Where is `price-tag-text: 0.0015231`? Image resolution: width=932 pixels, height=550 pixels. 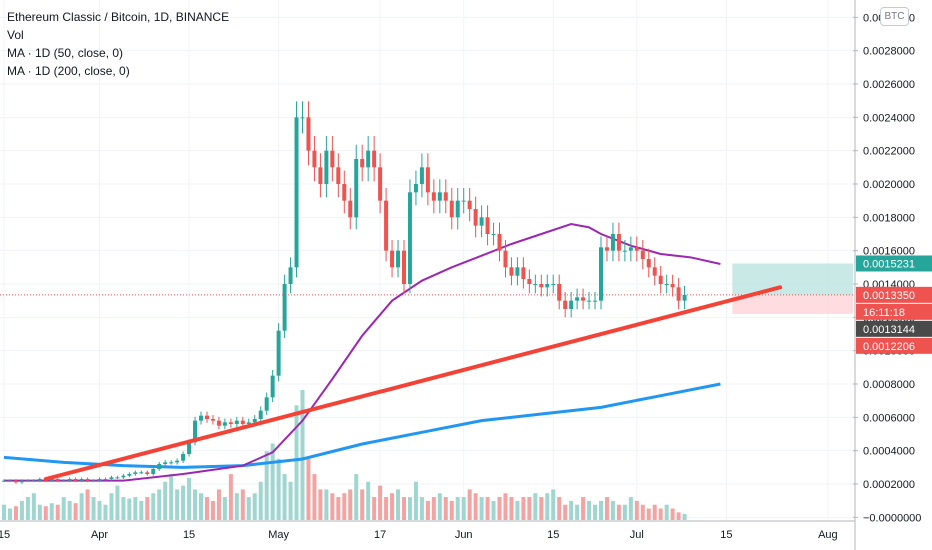 price-tag-text: 0.0015231 is located at coordinates (889, 264).